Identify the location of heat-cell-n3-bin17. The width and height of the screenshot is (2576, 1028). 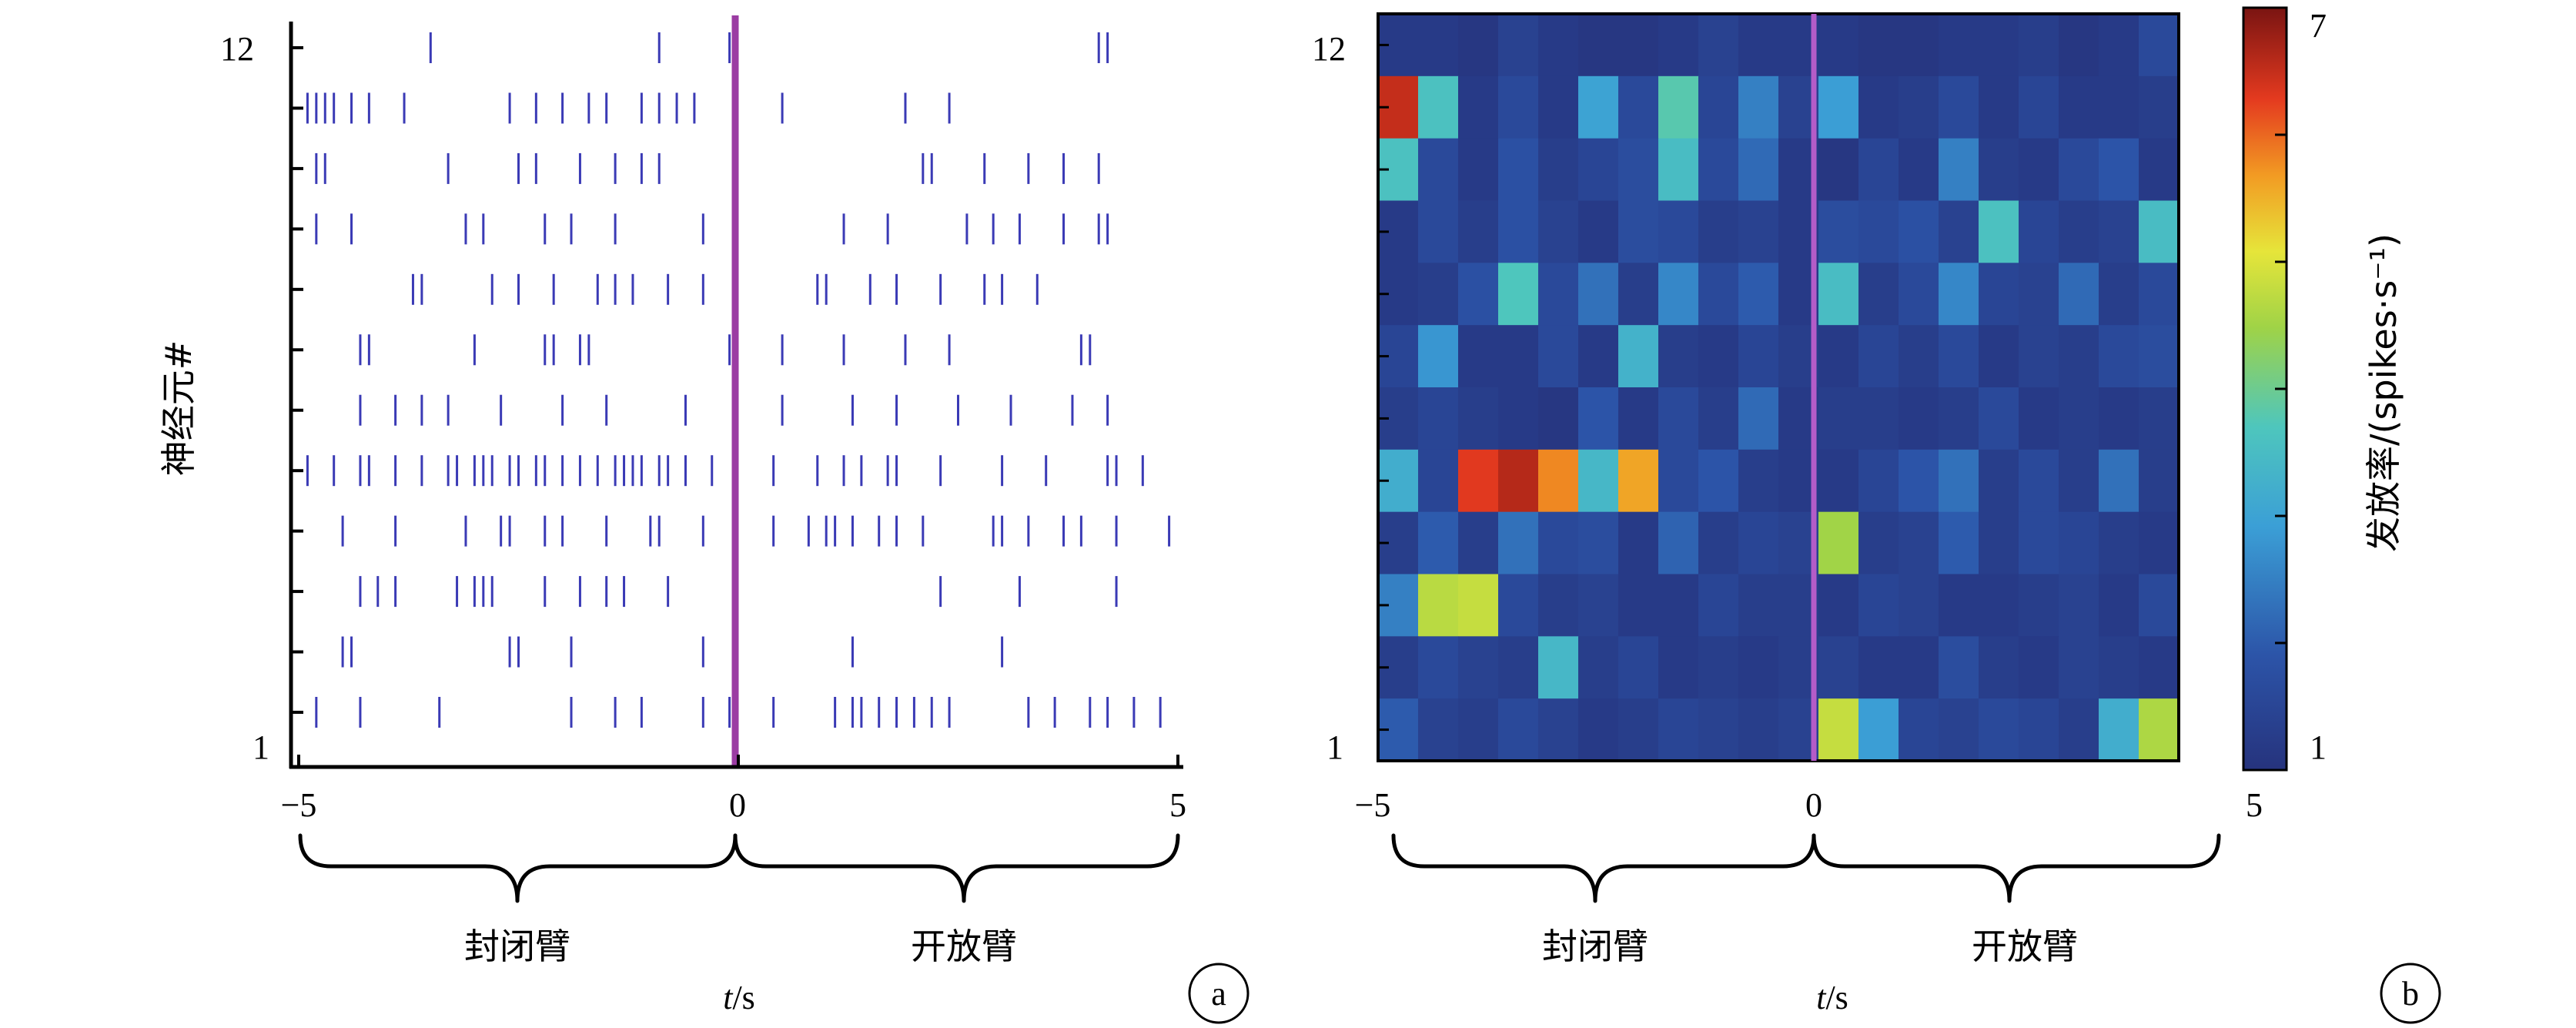
(2079, 605).